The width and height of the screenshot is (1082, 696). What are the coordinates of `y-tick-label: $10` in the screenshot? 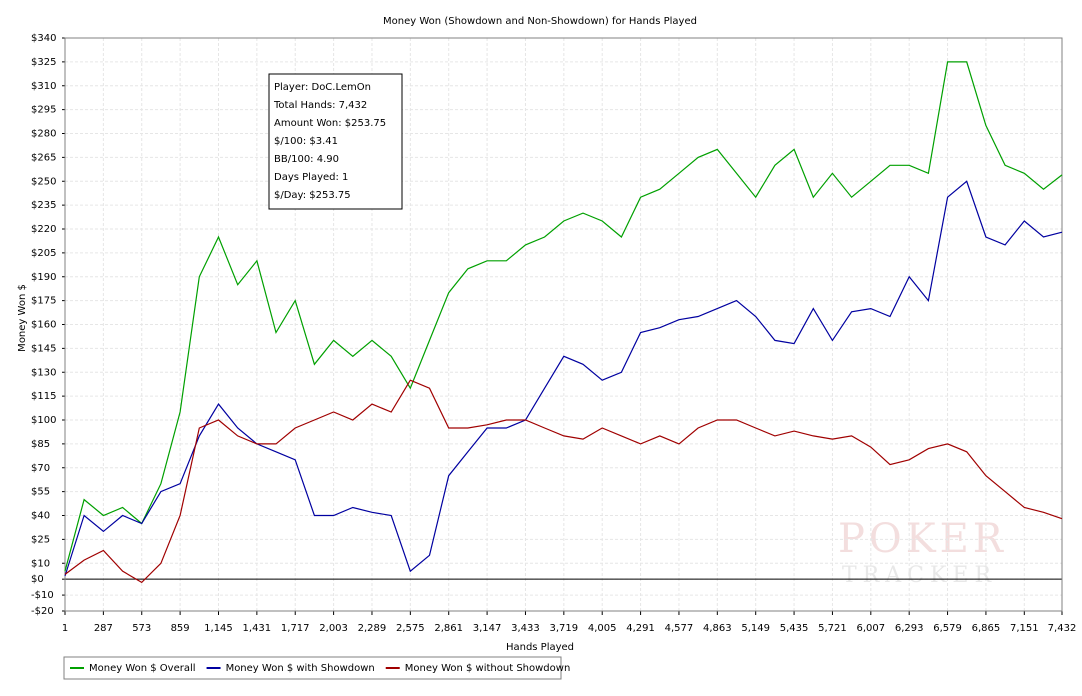 It's located at (40, 563).